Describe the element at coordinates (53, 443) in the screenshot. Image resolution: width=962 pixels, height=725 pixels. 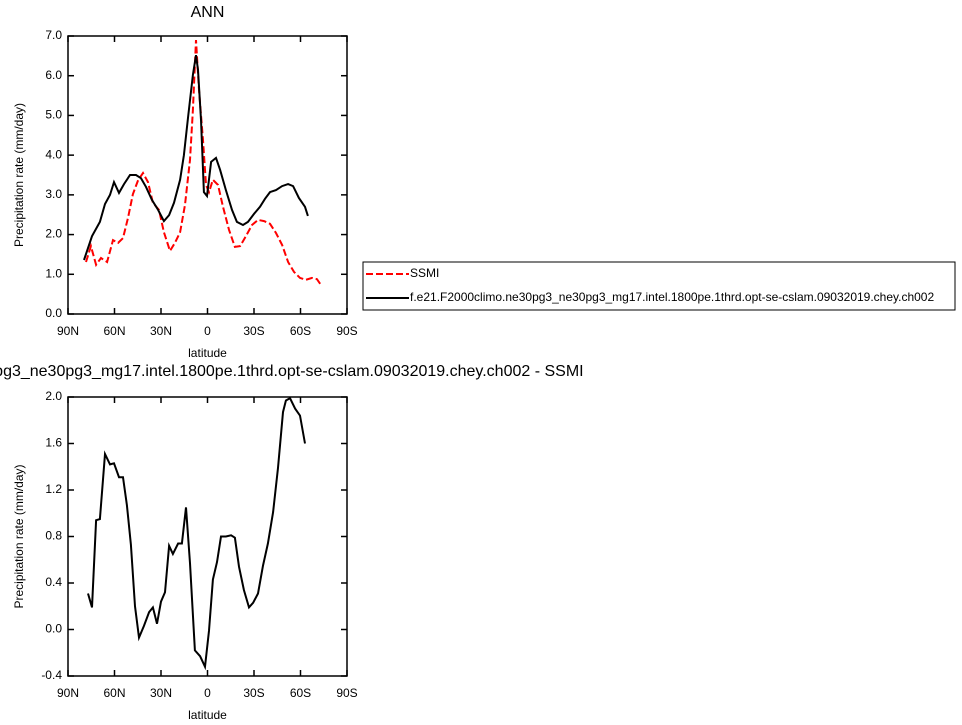
I see `y-tick-label: 1.6` at that location.